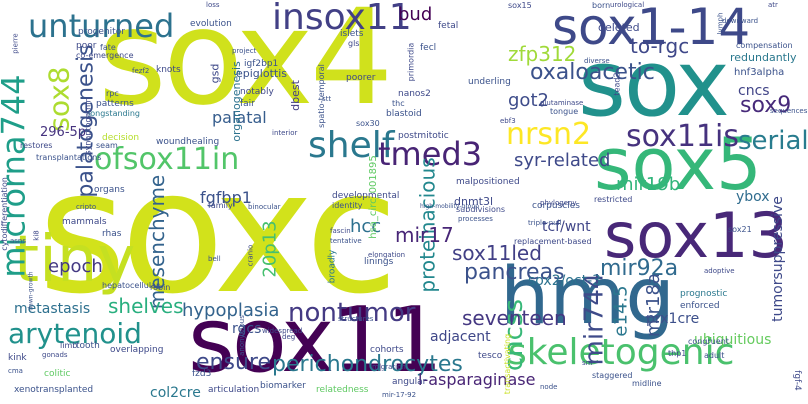  Describe the element at coordinates (488, 182) in the screenshot. I see `word-malpositioned: malpositioned` at that location.